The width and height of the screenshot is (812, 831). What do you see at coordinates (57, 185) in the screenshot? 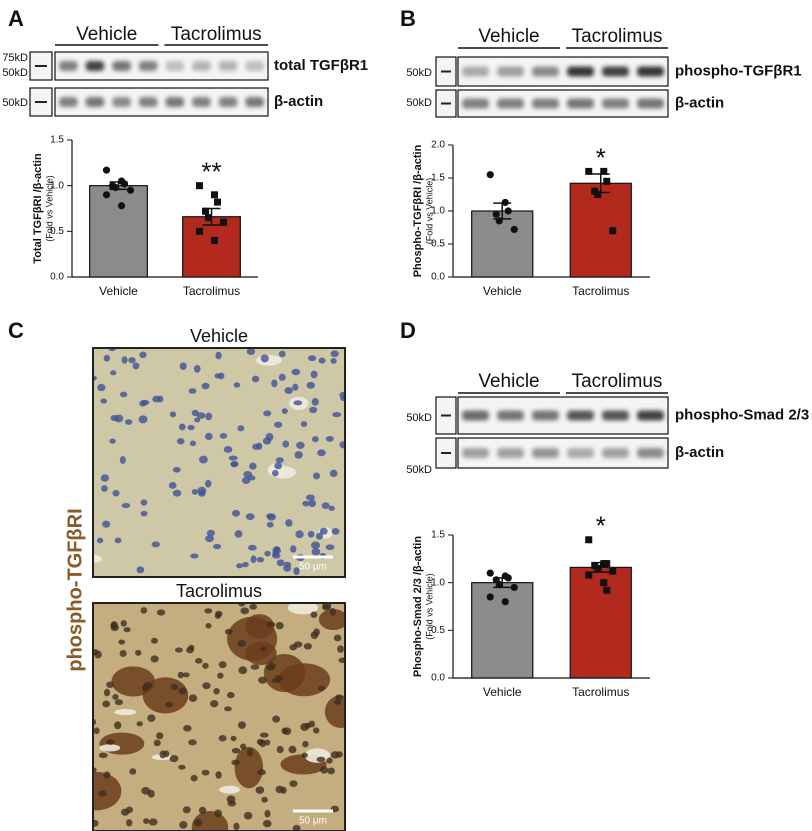
I see `y-tick-label: 1.0` at bounding box center [57, 185].